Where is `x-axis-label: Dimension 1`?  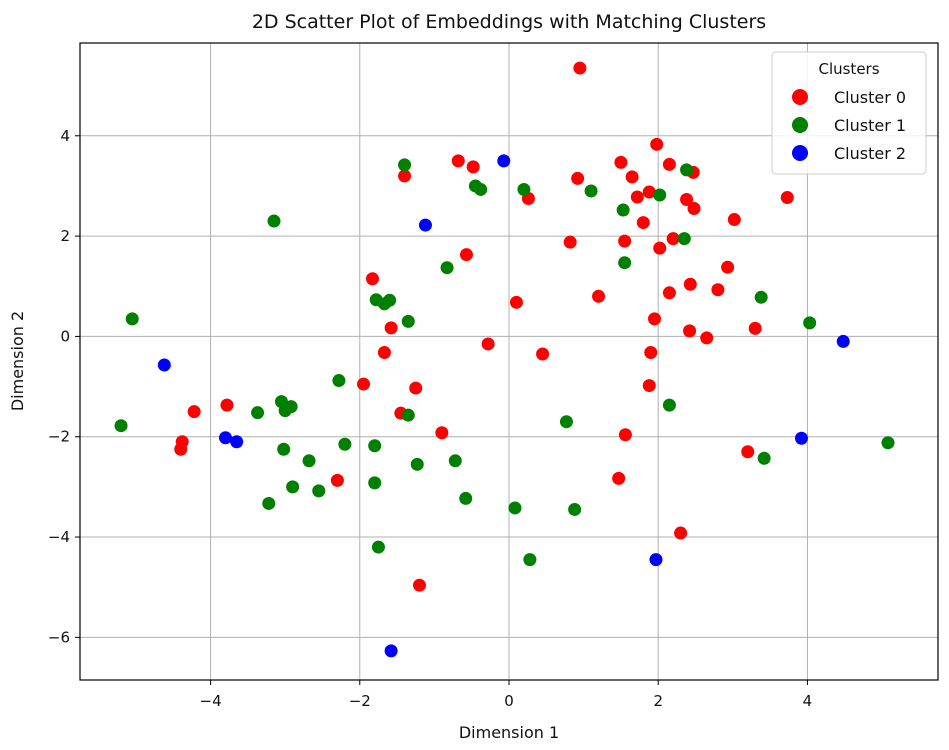 x-axis-label: Dimension 1 is located at coordinates (509, 732).